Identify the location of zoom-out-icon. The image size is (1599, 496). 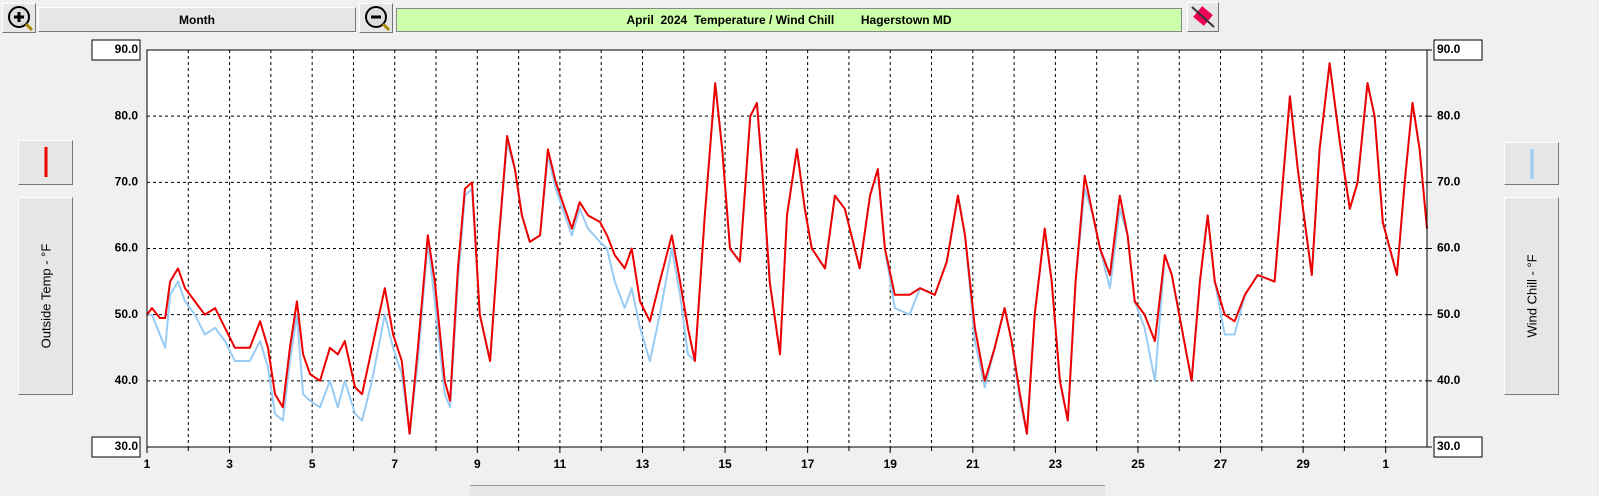
(378, 19).